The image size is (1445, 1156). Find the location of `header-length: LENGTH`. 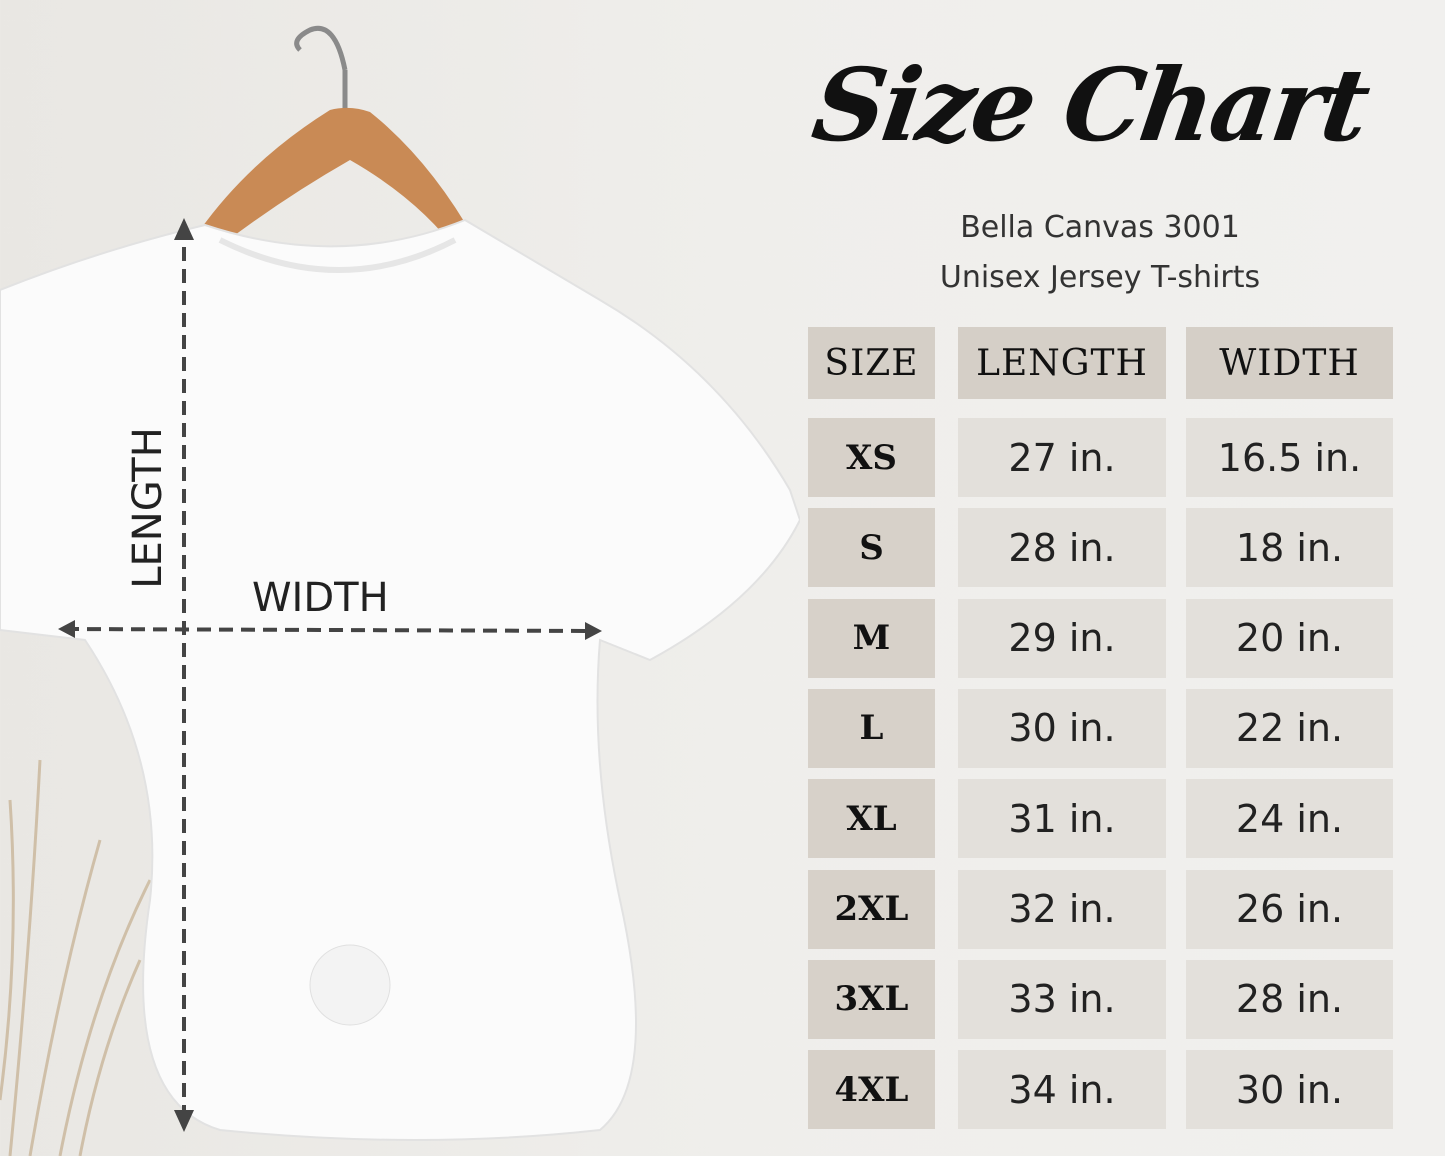

header-length: LENGTH is located at coordinates (1062, 363).